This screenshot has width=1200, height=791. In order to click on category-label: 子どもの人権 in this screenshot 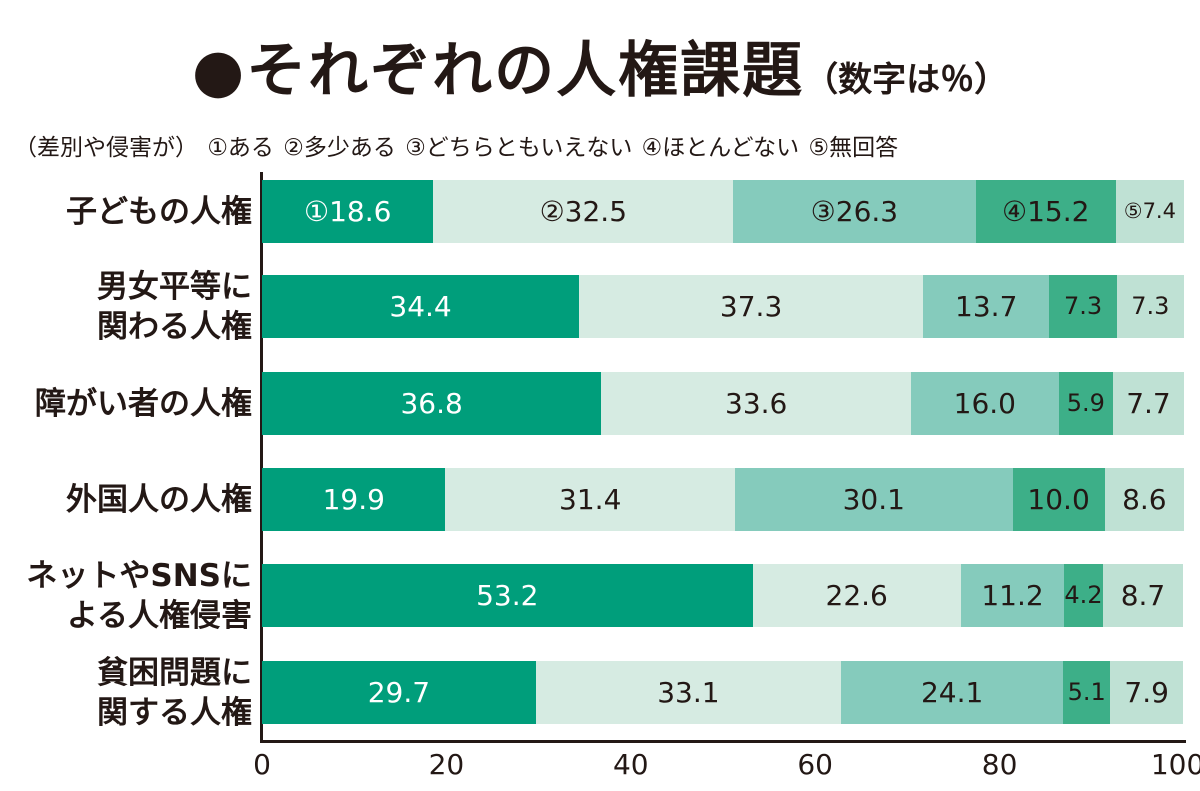, I will do `click(126, 212)`.